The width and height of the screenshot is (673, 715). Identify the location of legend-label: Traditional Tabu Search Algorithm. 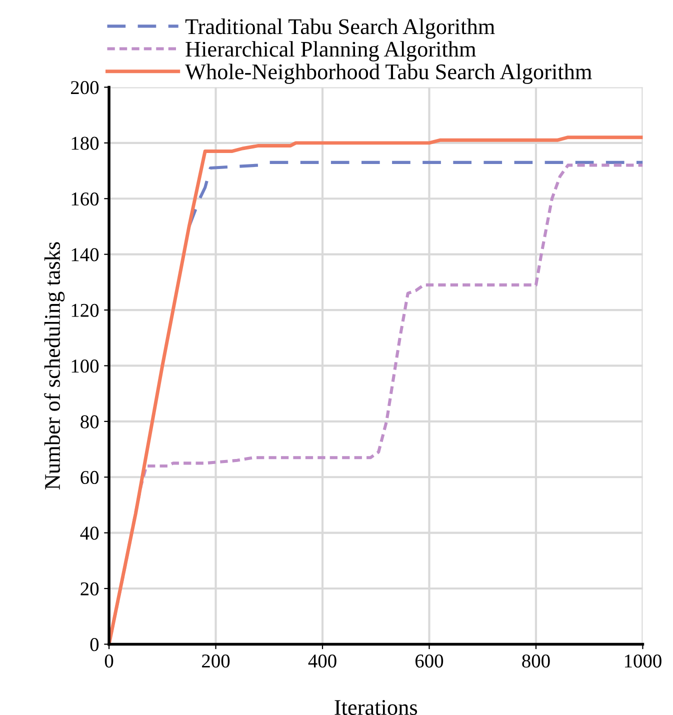
(340, 28).